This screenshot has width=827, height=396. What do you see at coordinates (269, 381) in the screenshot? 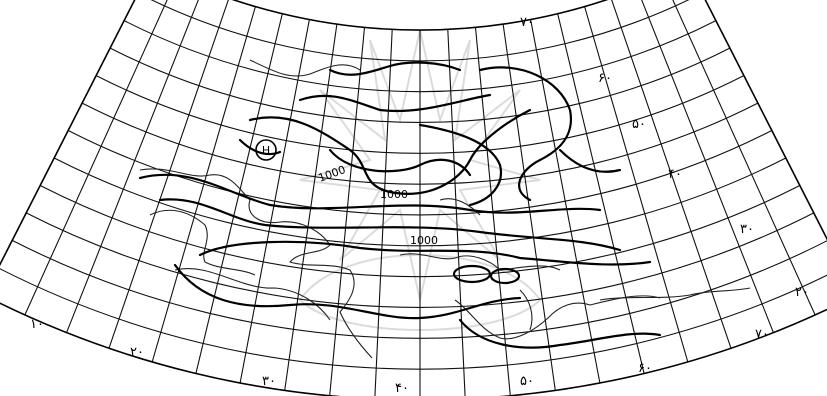
I see `longitude-label-30: ۳۰` at bounding box center [269, 381].